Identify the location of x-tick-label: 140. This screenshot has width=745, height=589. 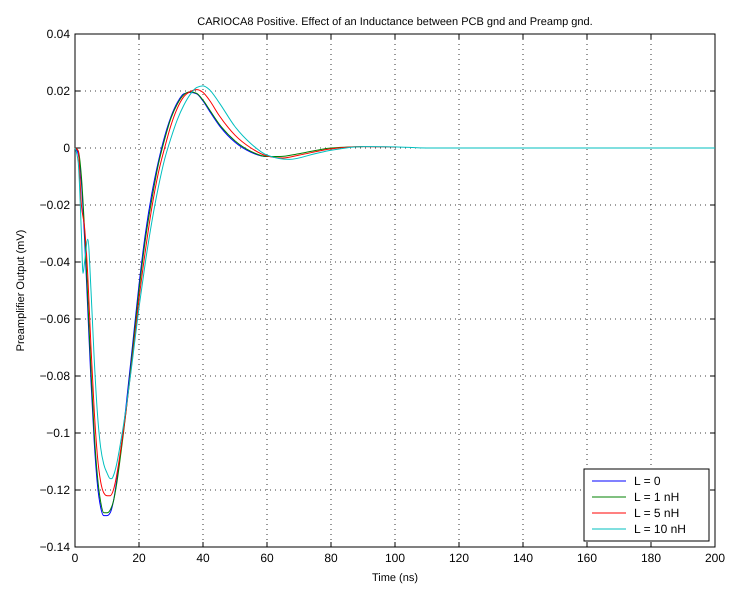
(523, 558).